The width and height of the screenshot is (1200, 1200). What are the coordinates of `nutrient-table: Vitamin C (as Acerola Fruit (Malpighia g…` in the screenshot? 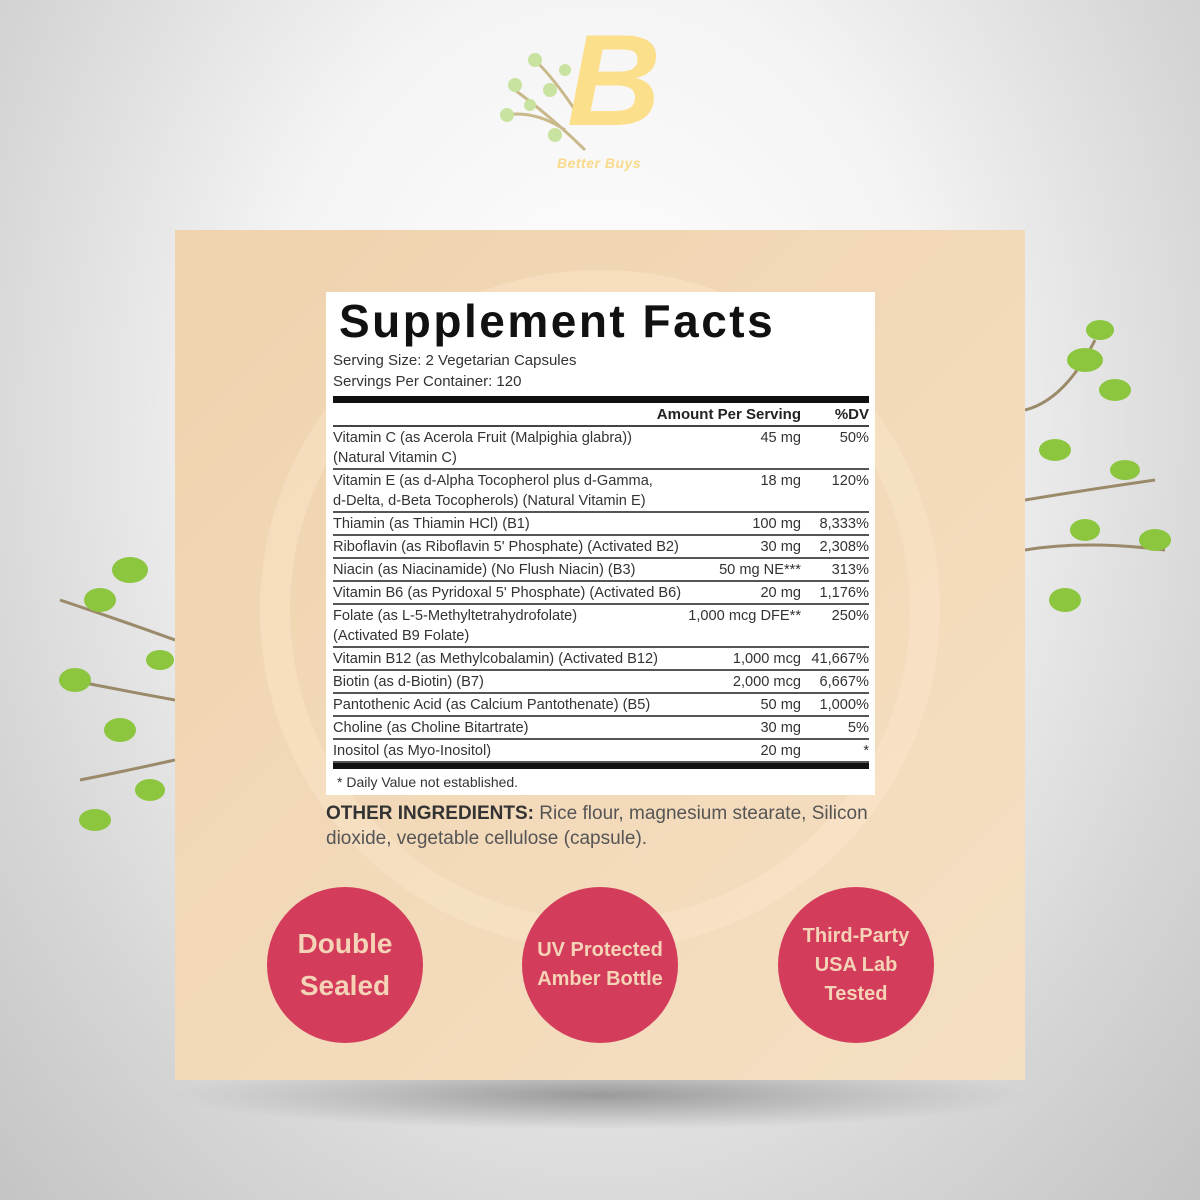 It's located at (601, 595).